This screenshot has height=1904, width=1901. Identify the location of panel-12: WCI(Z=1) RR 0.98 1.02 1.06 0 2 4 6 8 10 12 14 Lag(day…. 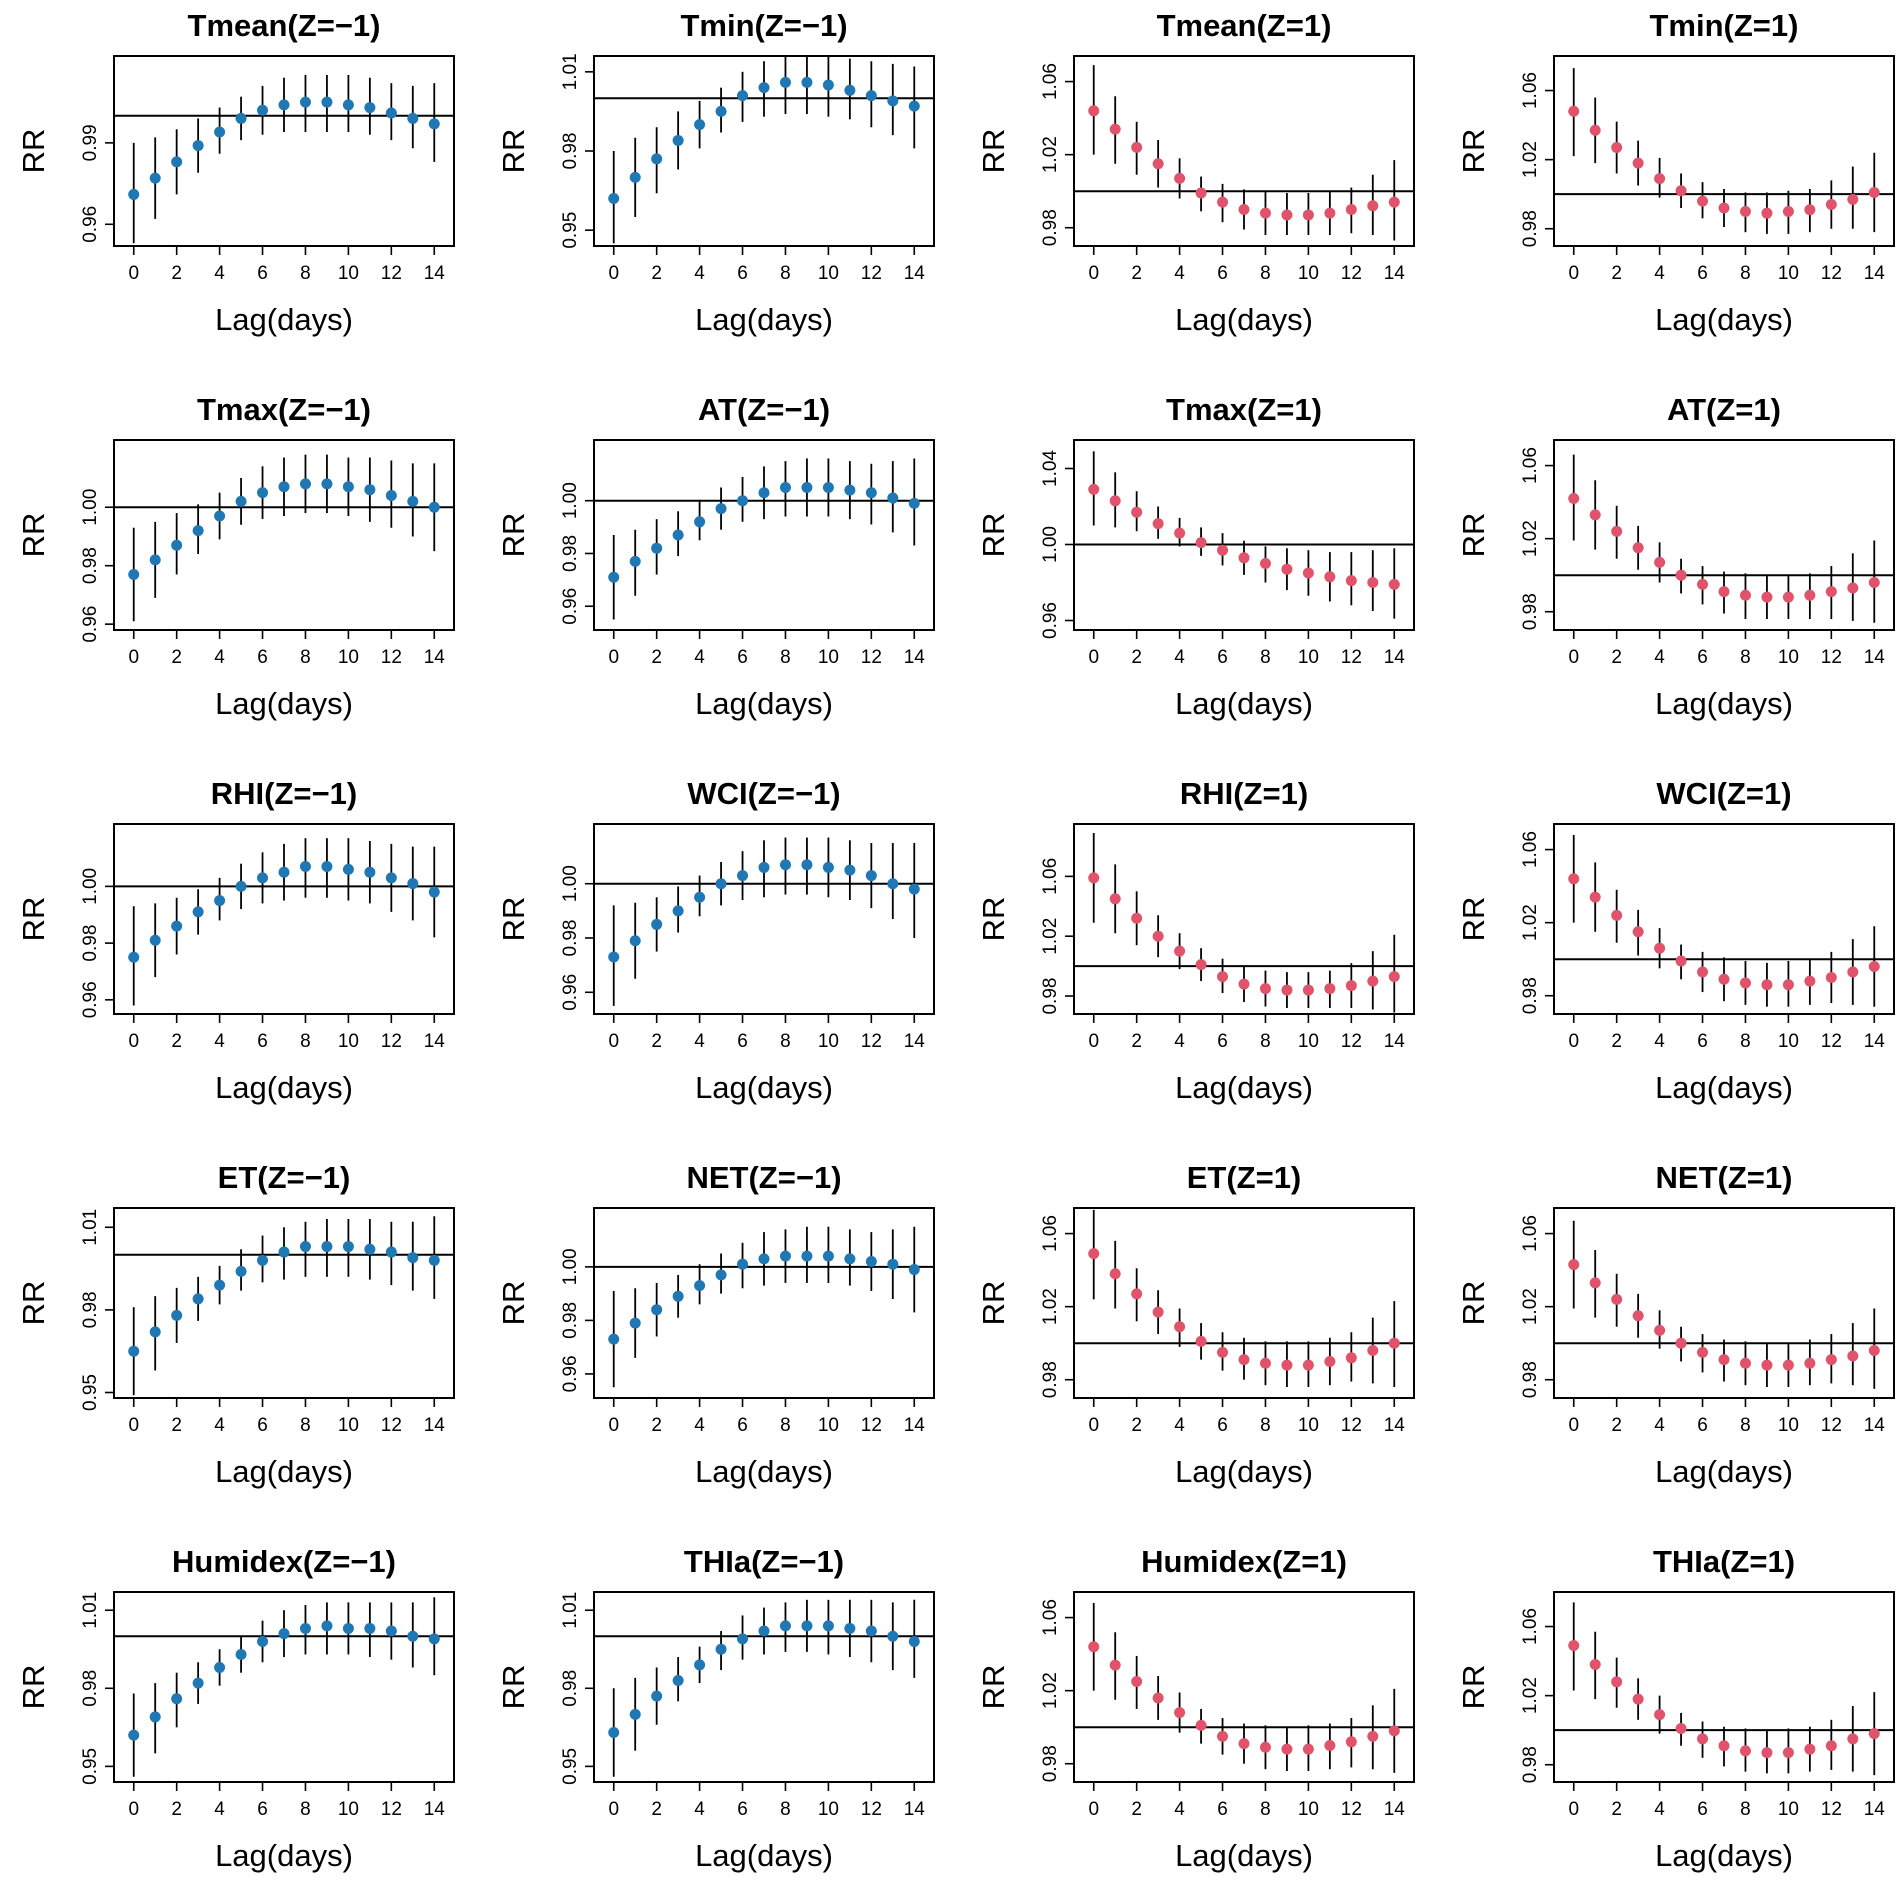
(1675, 940).